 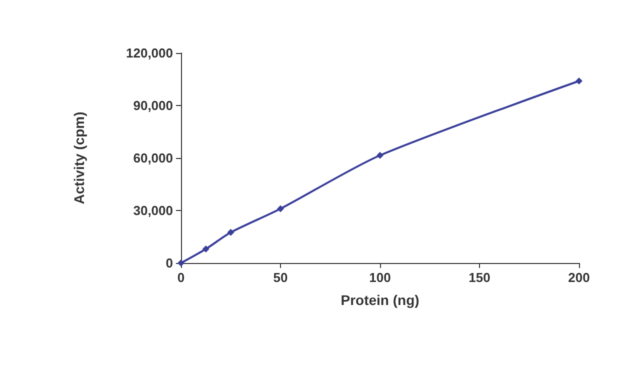 What do you see at coordinates (169, 263) in the screenshot?
I see `y-tick-label: 0` at bounding box center [169, 263].